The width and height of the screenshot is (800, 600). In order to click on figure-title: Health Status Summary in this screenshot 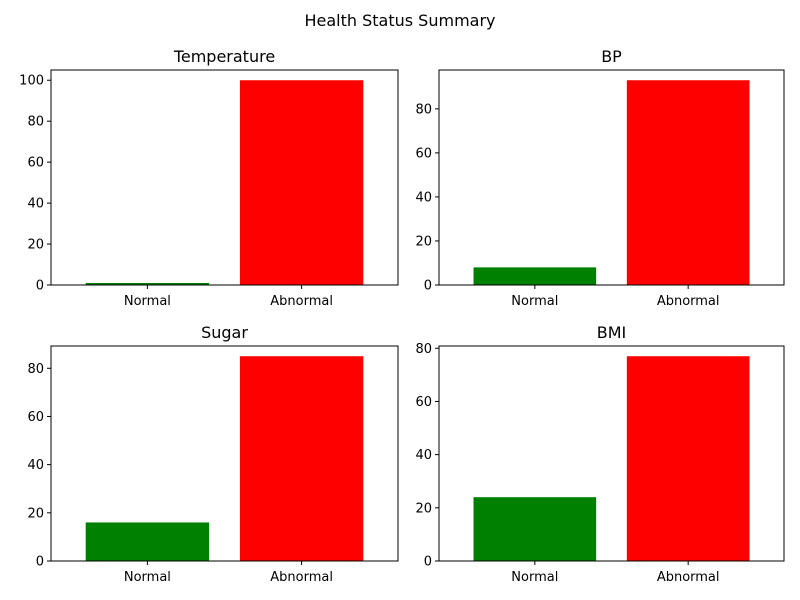, I will do `click(399, 20)`.